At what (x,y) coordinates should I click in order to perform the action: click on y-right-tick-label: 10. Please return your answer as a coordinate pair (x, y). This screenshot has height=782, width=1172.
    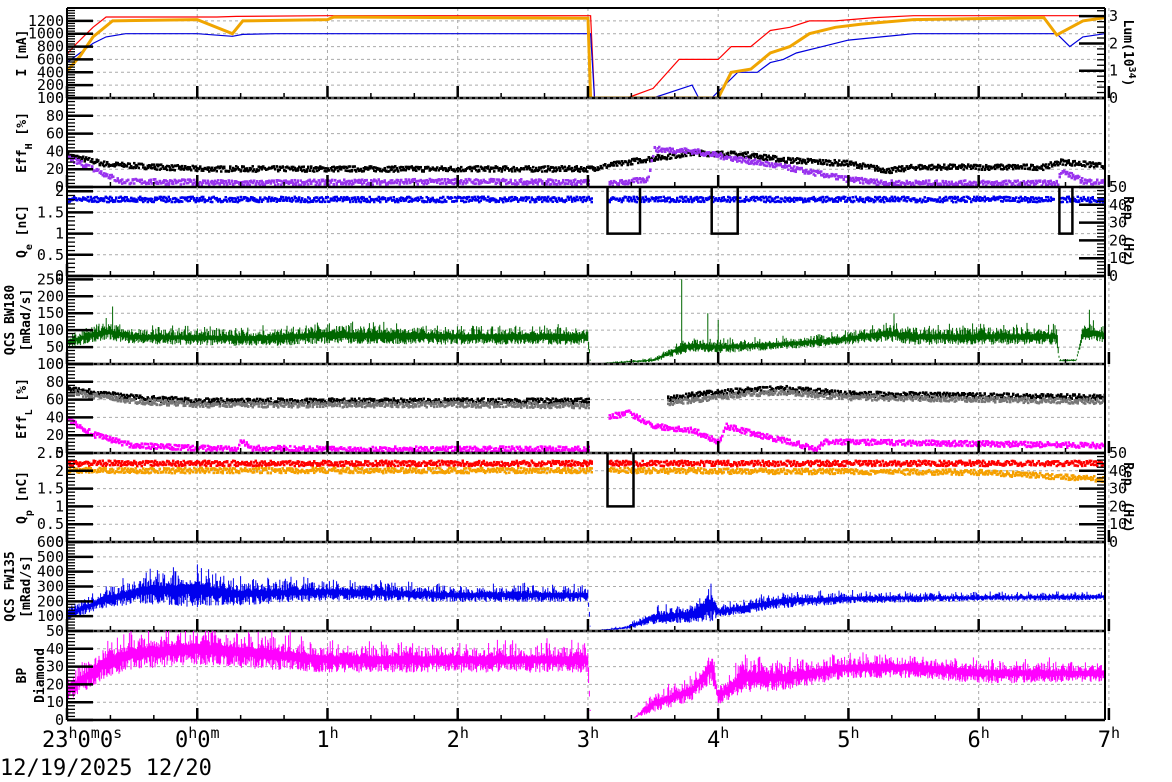
    Looking at the image, I should click on (1118, 524).